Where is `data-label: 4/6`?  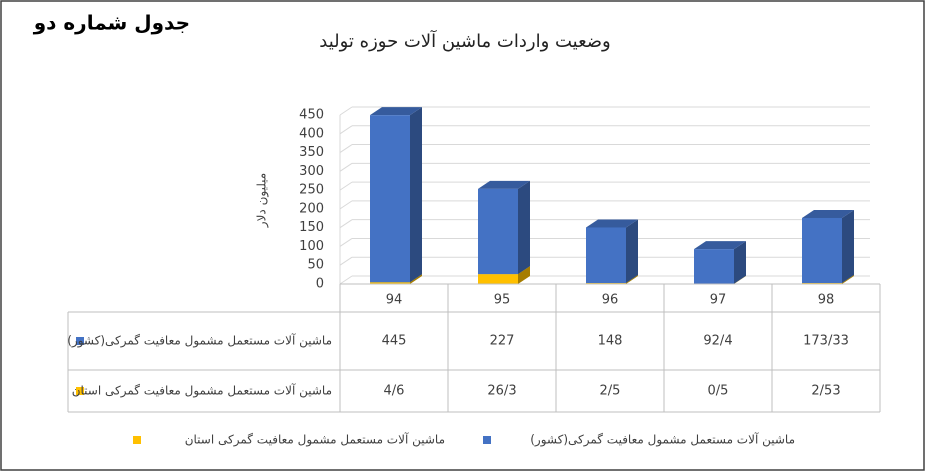
data-label: 4/6 is located at coordinates (394, 391).